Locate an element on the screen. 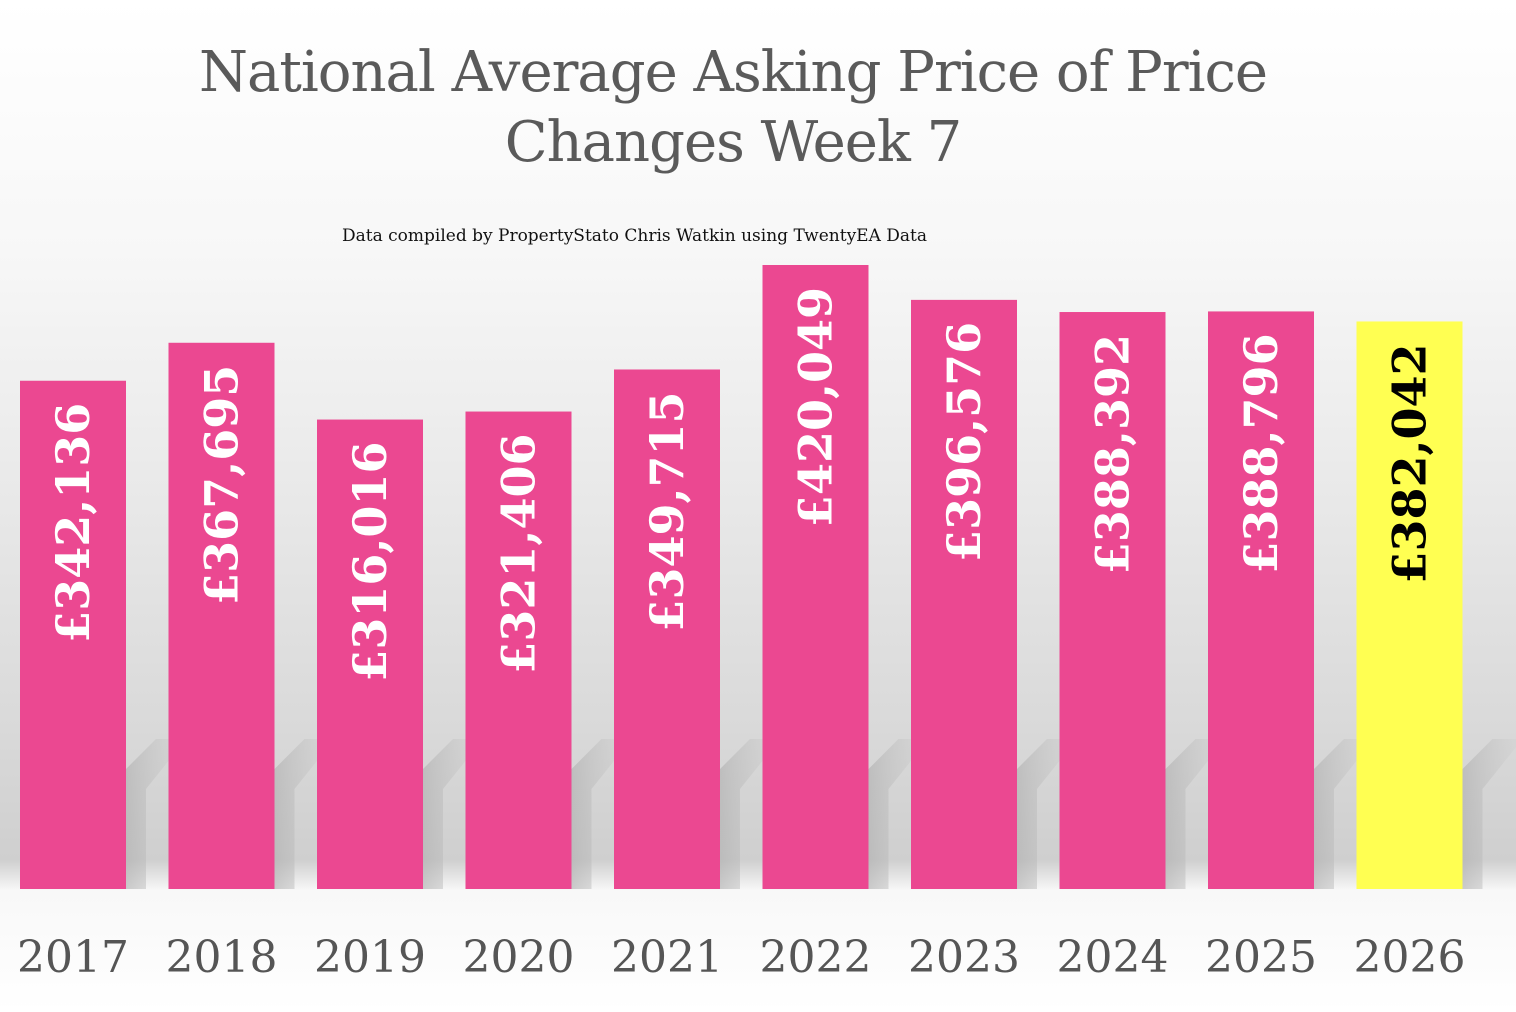 The image size is (1516, 1012). bar-2019 is located at coordinates (370, 654).